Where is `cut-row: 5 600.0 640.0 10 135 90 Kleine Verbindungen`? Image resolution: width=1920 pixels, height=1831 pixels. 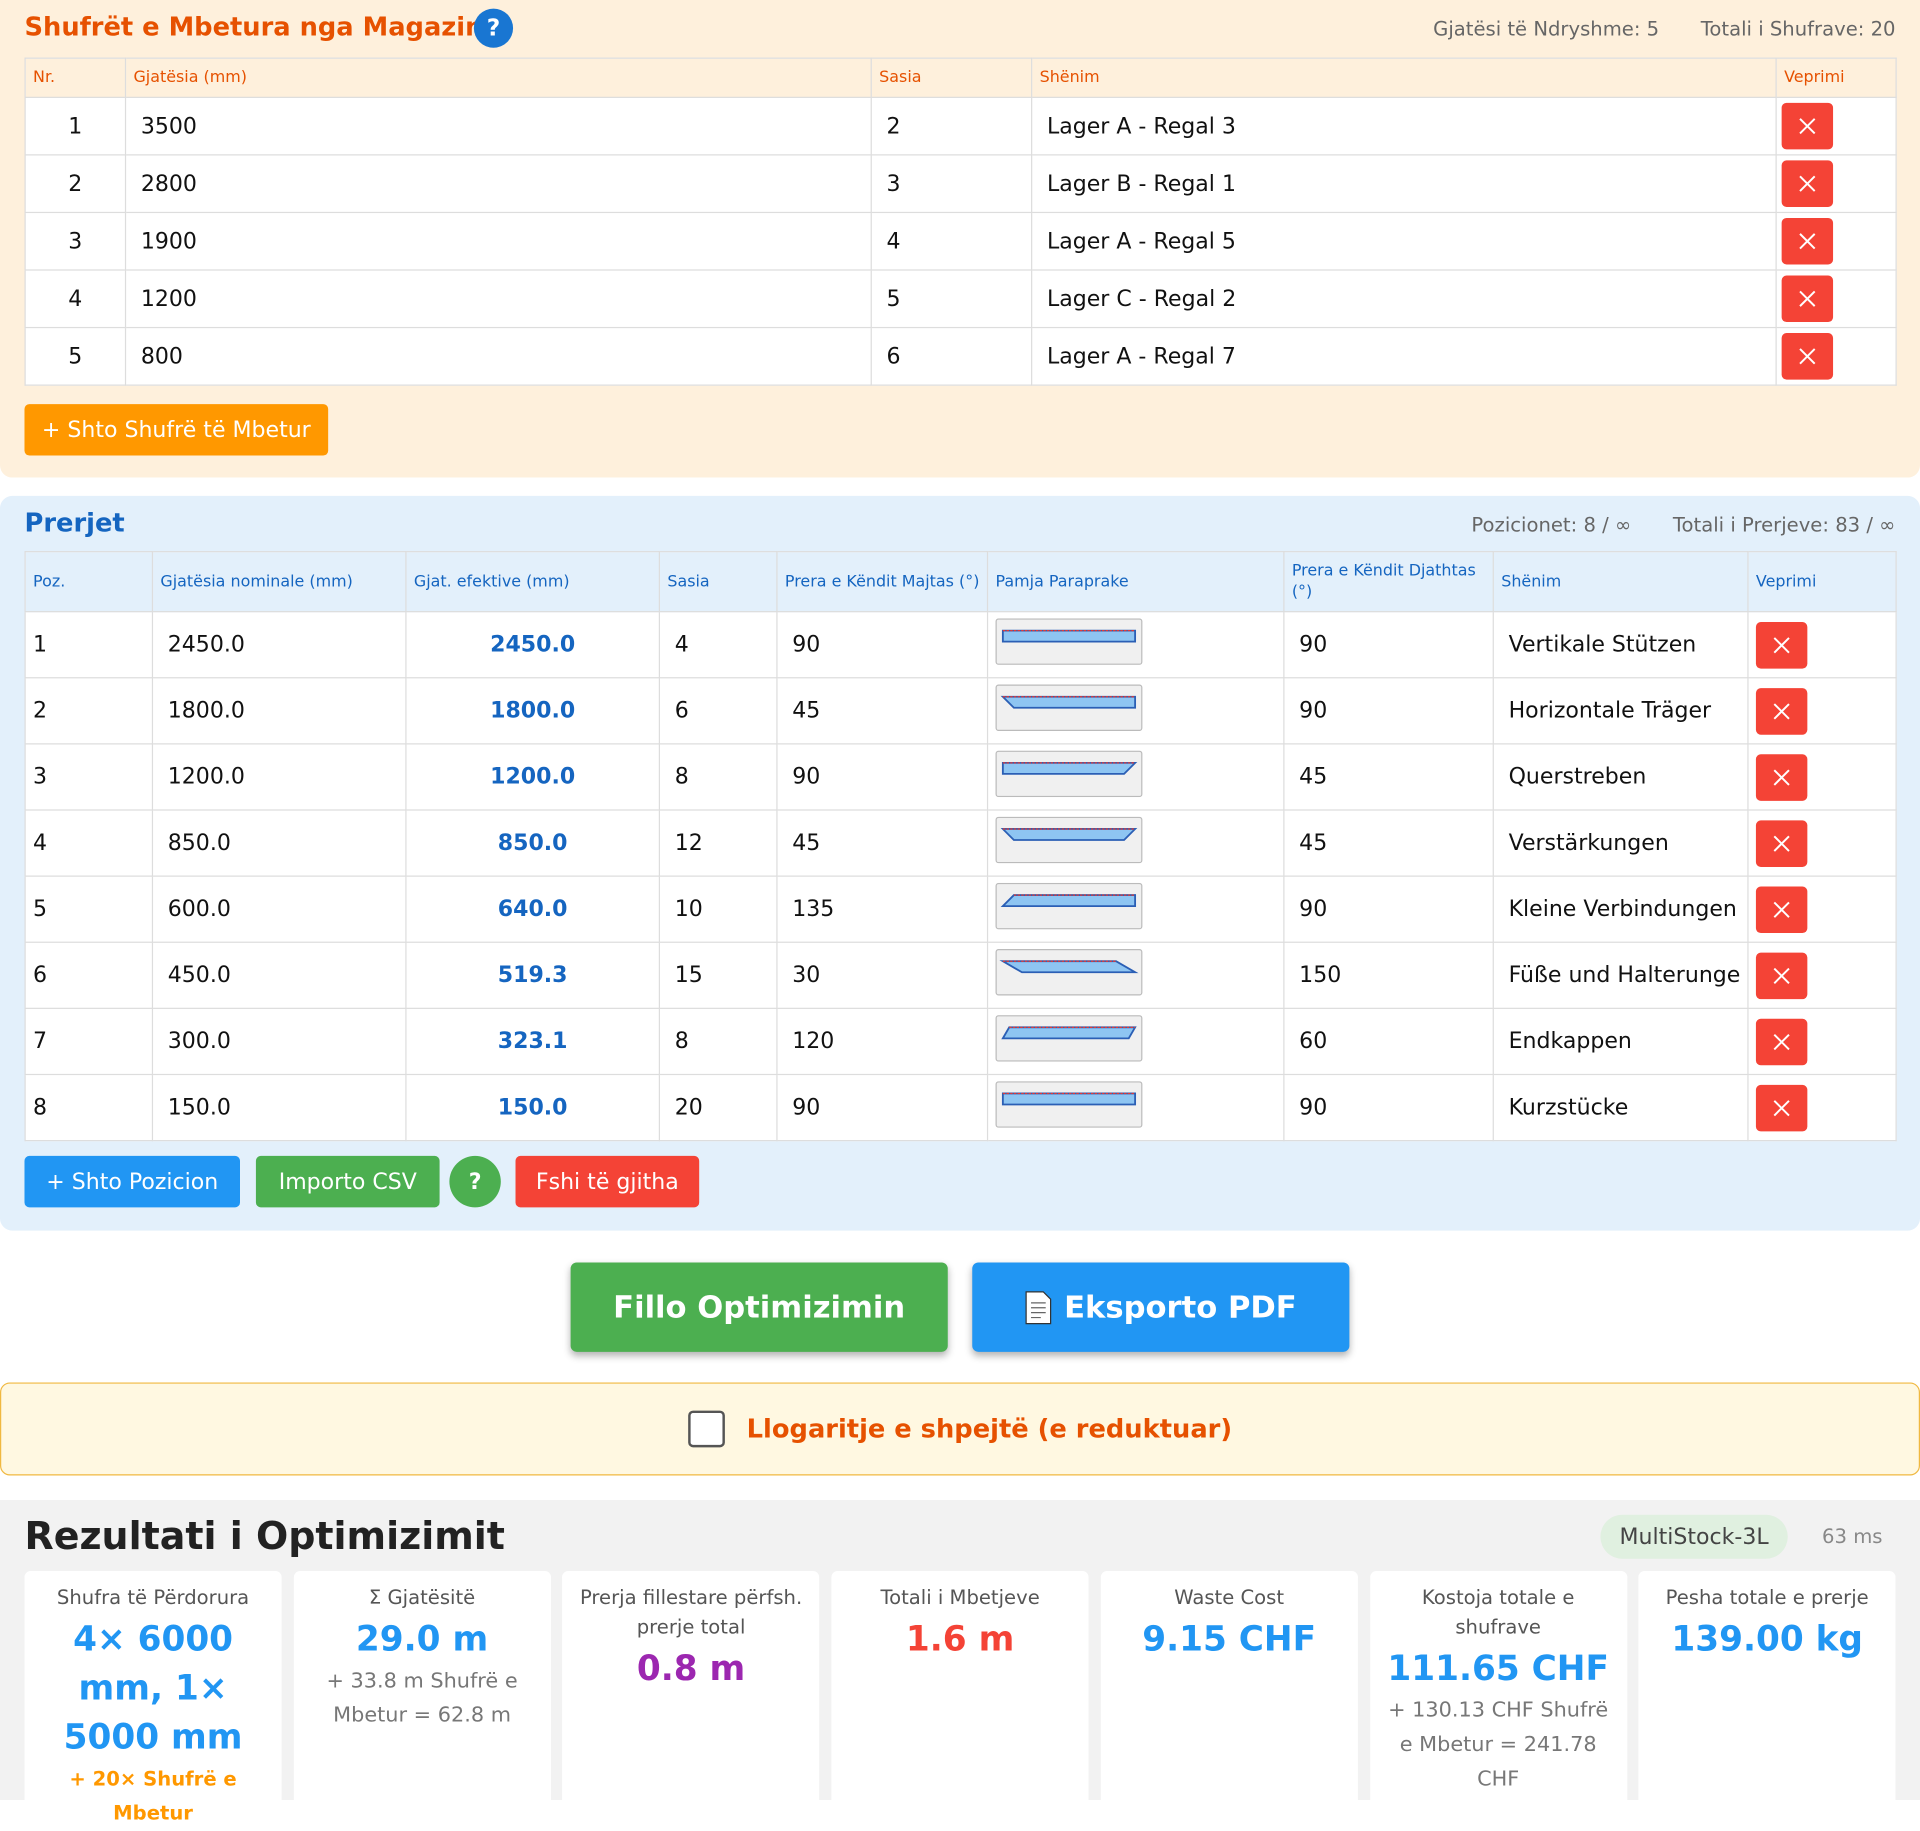 cut-row: 5 600.0 640.0 10 135 90 Kleine Verbindungen is located at coordinates (960, 909).